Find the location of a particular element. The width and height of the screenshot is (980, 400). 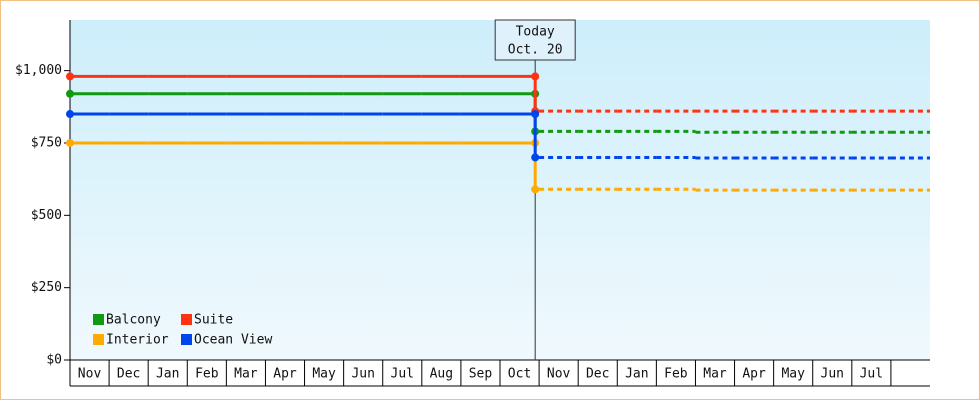

legend-label: Interior is located at coordinates (137, 340).